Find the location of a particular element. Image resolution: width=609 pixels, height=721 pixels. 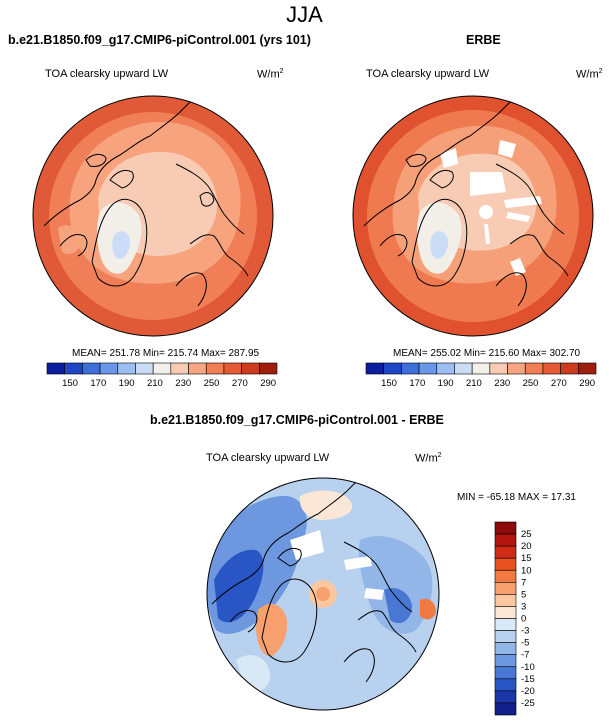

panel2-missing-data is located at coordinates (491, 208).